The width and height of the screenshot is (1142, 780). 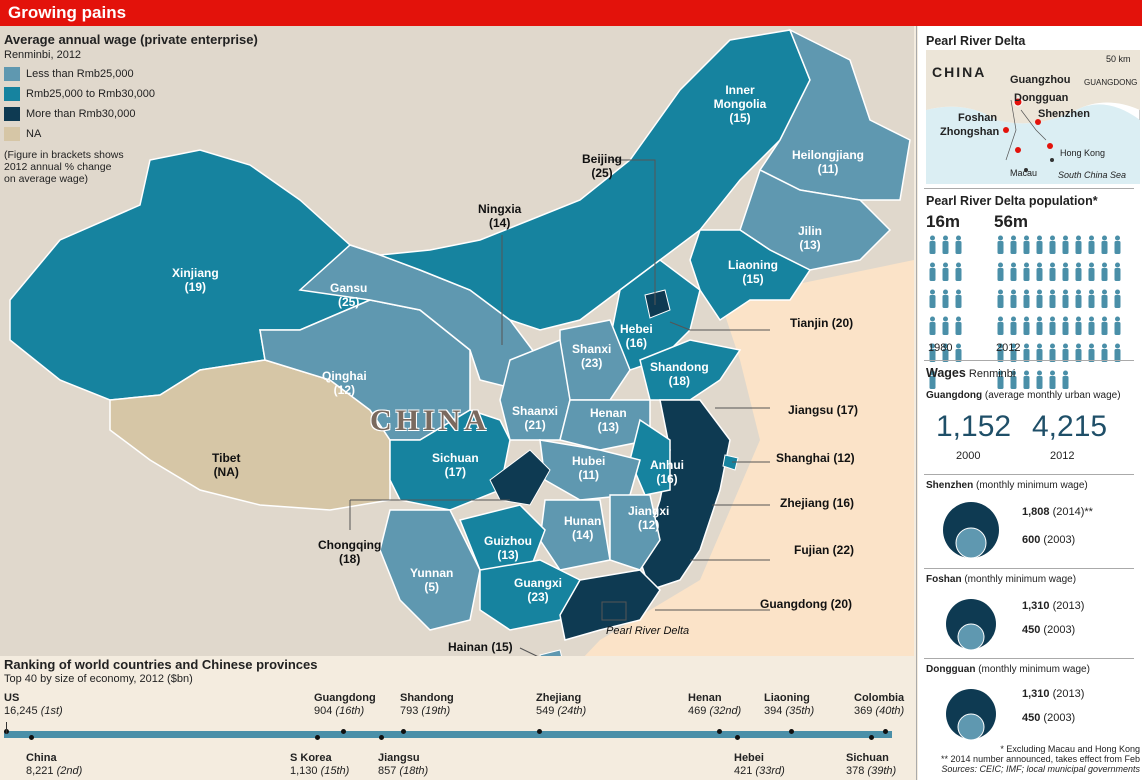 I want to click on rank-item: Henan 469 (32nd), so click(x=714, y=705).